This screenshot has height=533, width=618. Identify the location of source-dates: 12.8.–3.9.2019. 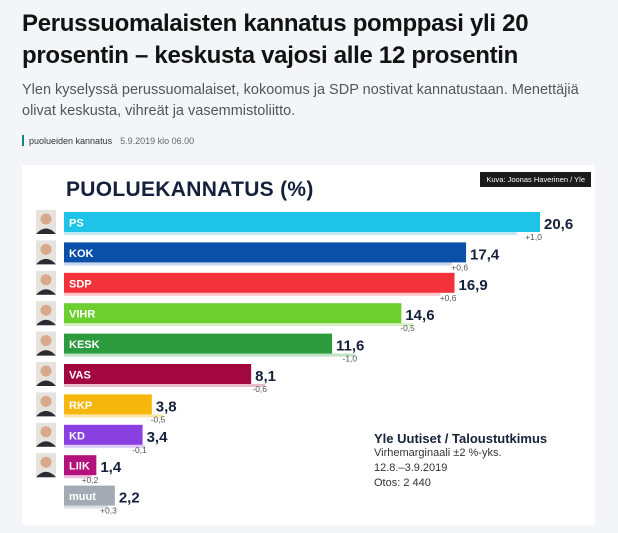
(411, 468).